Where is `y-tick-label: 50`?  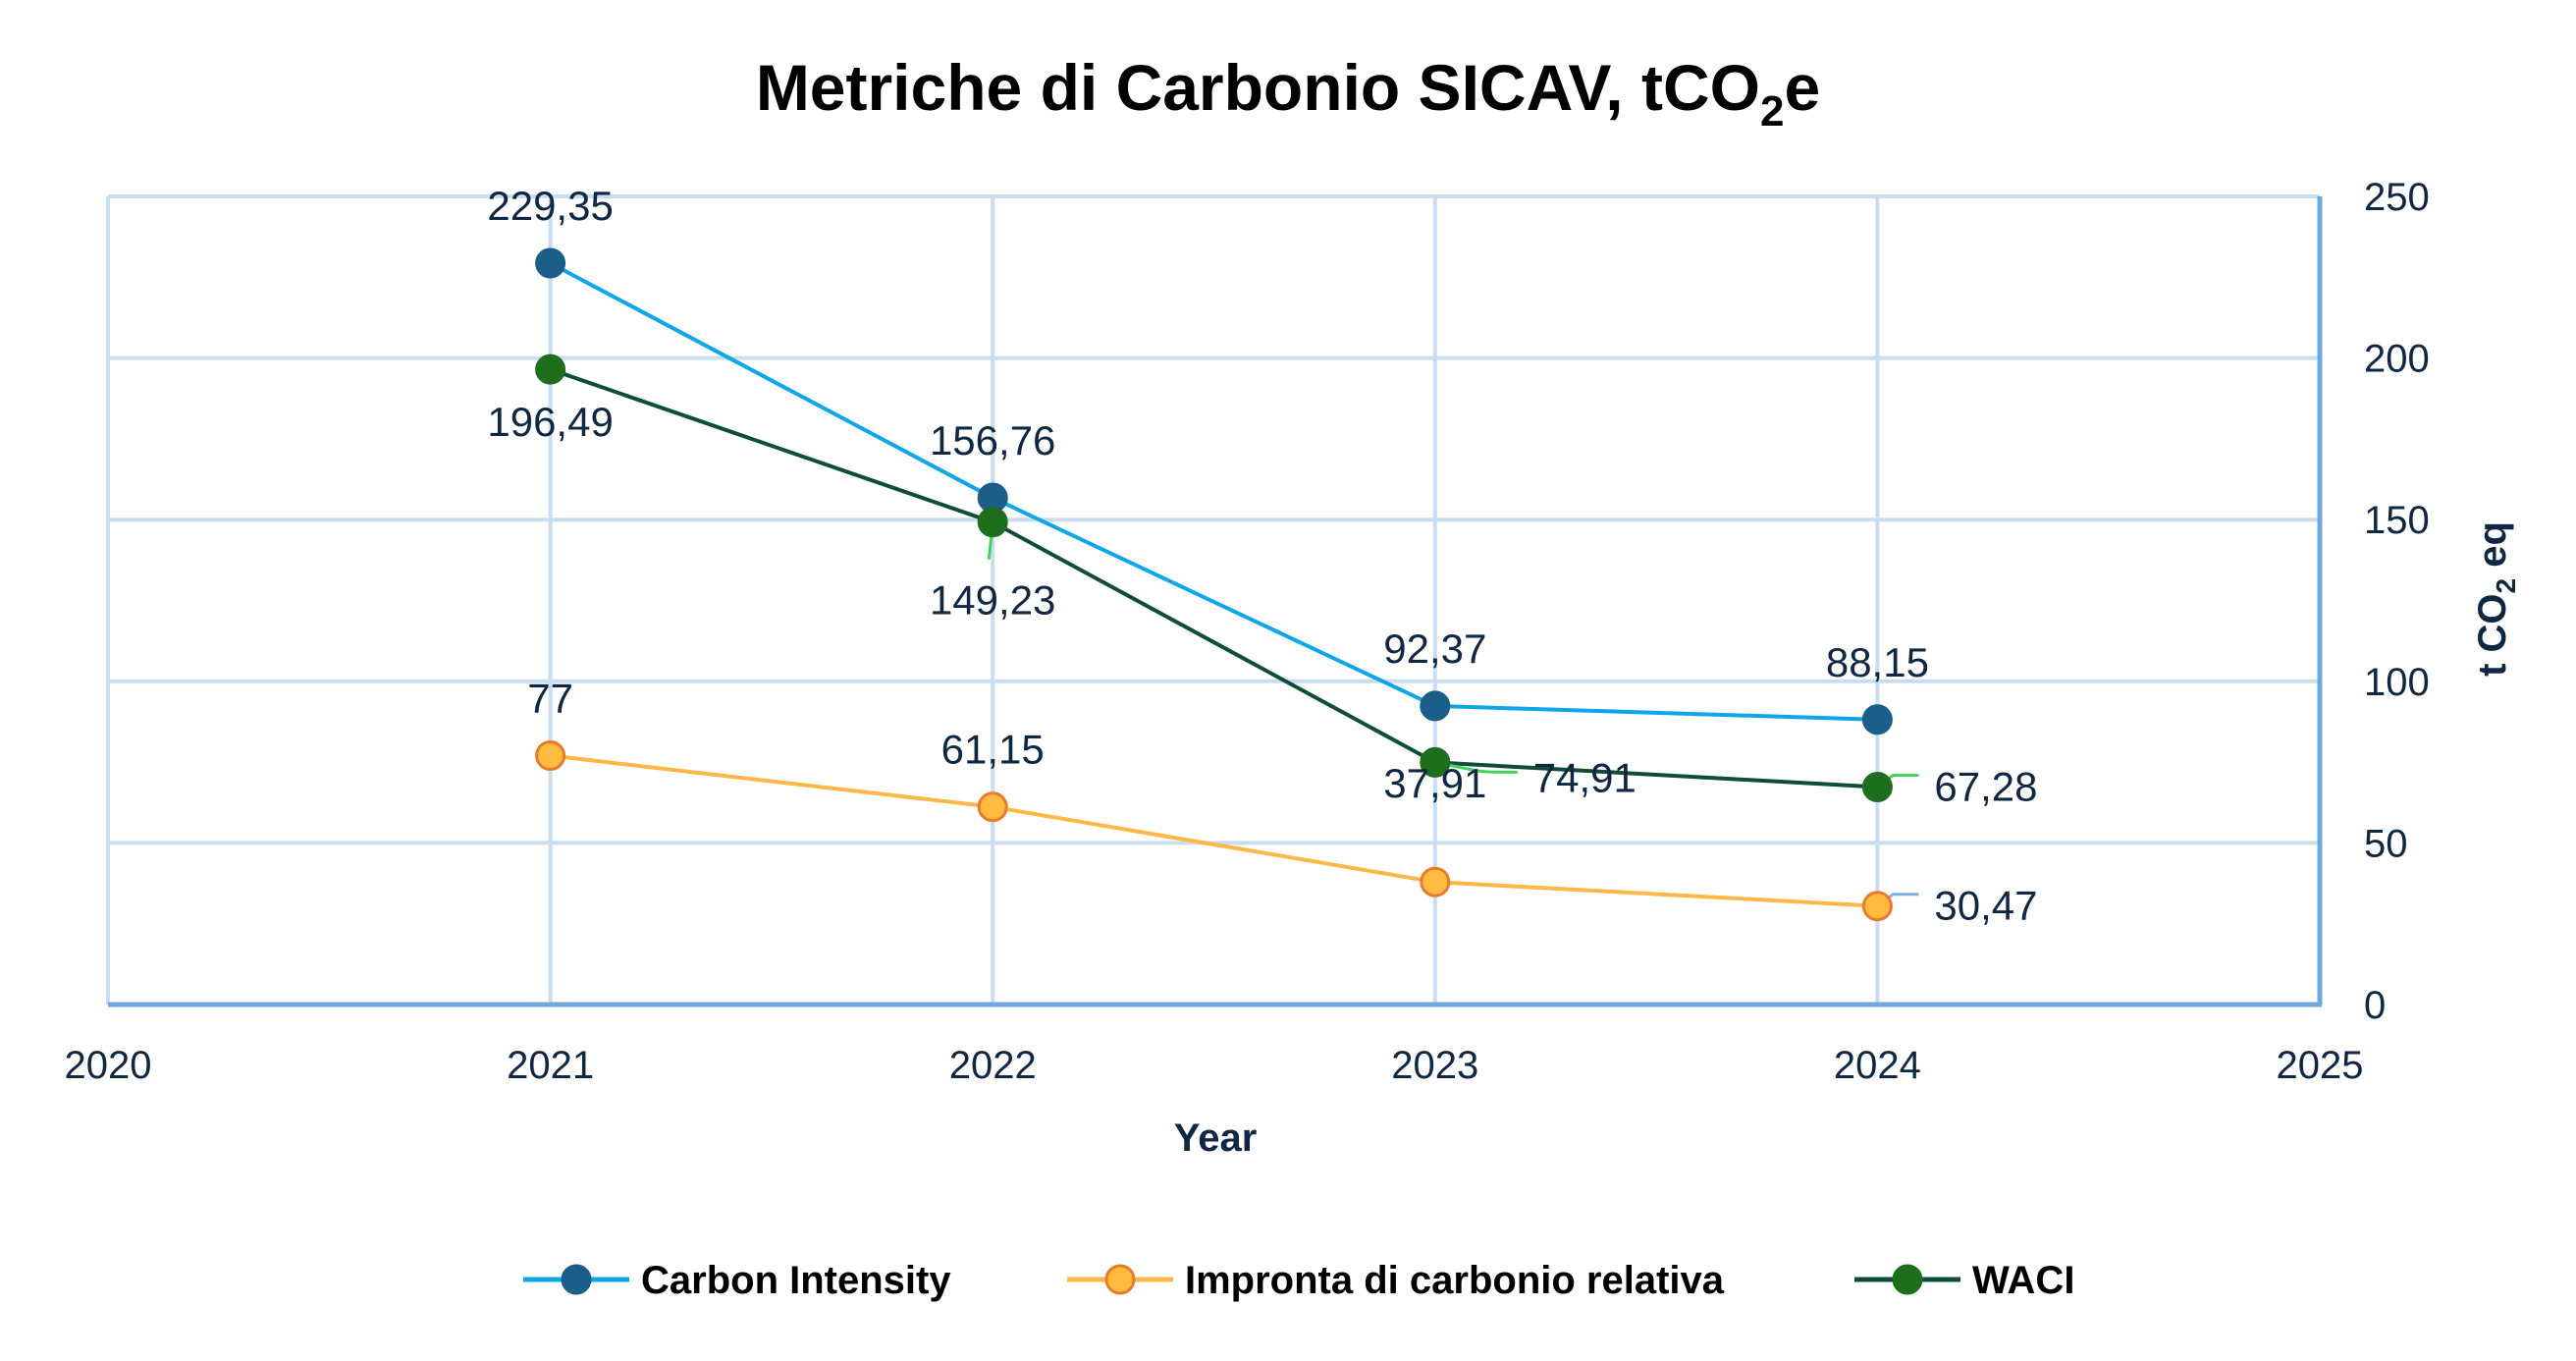 y-tick-label: 50 is located at coordinates (2386, 843).